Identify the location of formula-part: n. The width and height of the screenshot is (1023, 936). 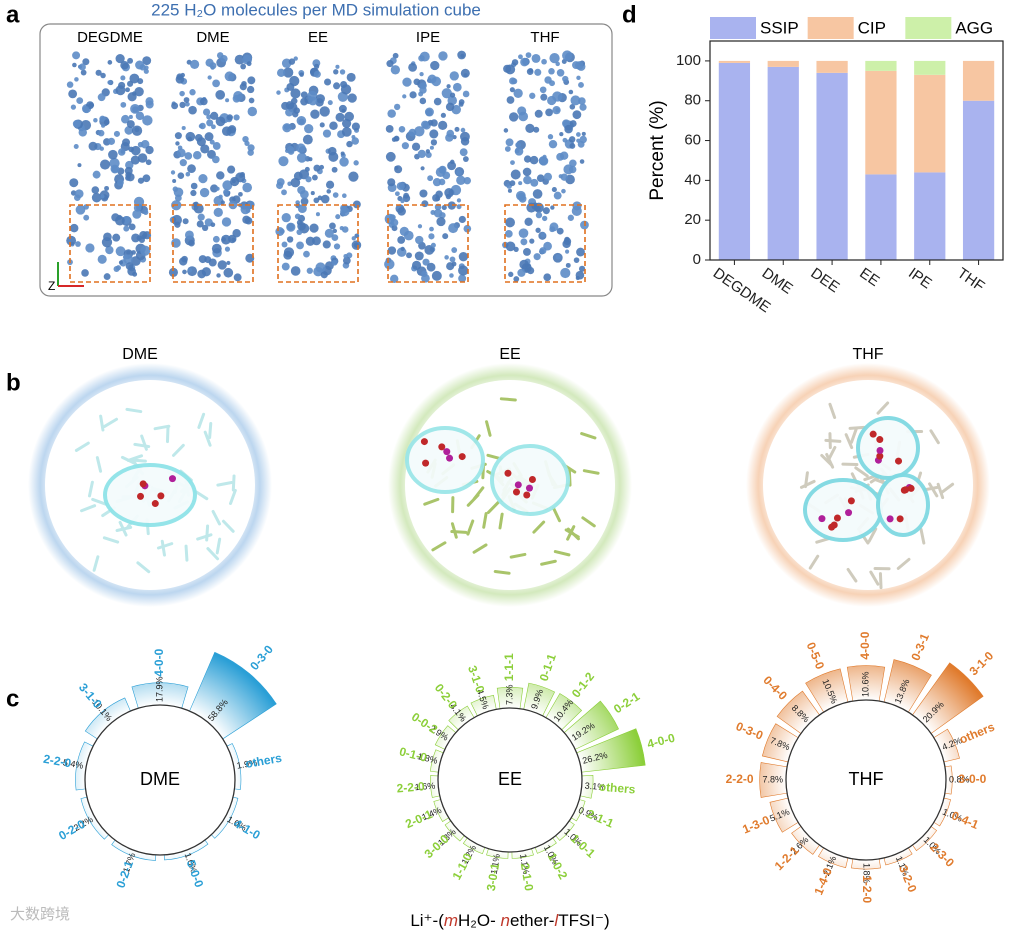
(505, 920).